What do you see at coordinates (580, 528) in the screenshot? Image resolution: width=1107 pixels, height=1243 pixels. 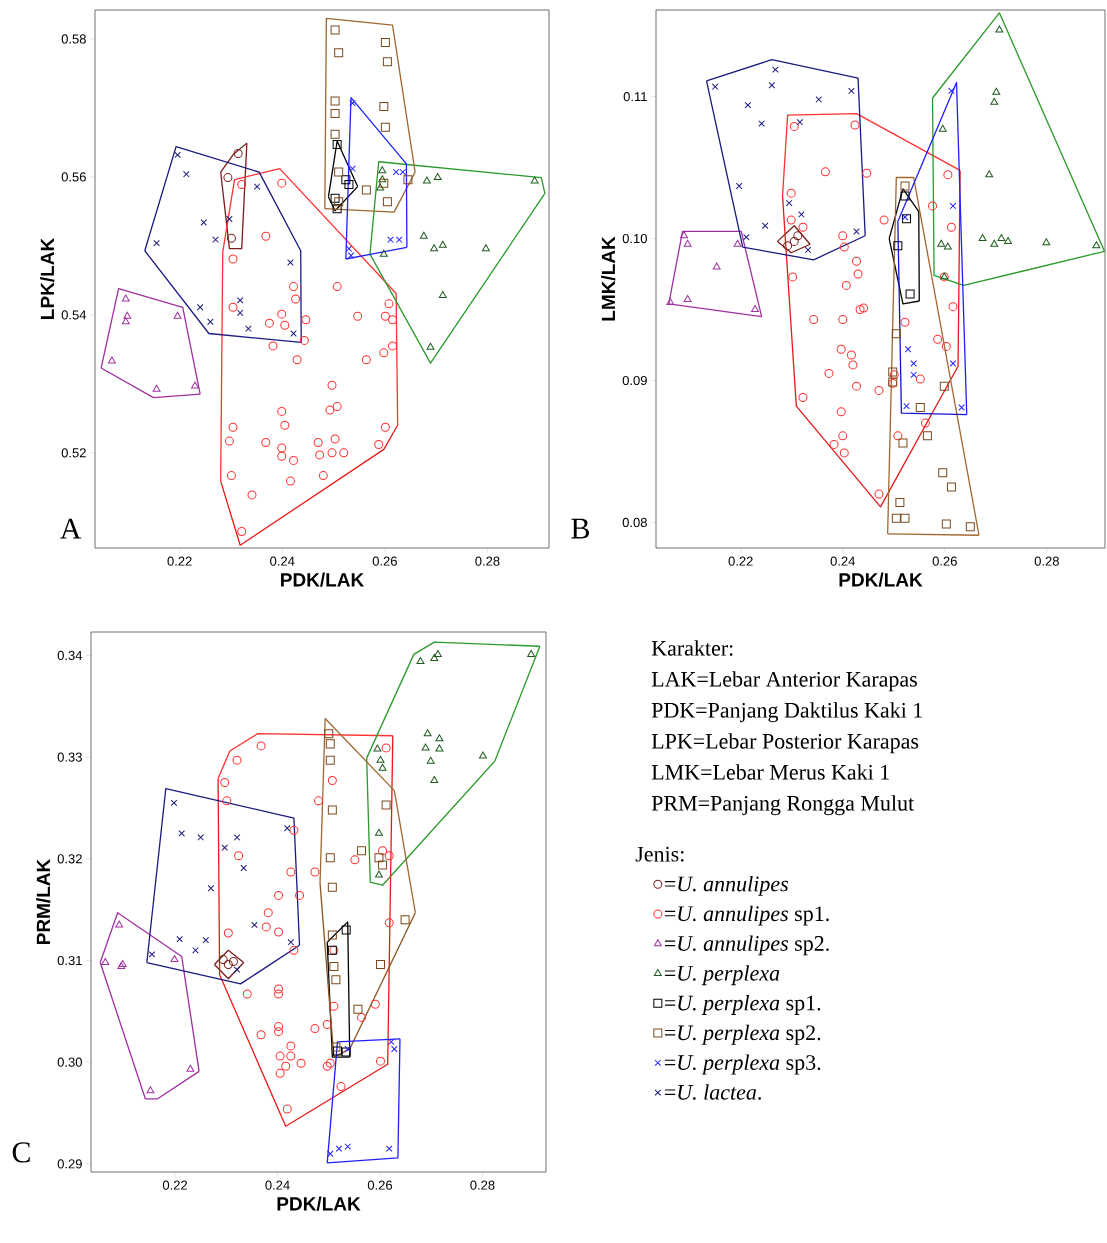 I see `text: B` at bounding box center [580, 528].